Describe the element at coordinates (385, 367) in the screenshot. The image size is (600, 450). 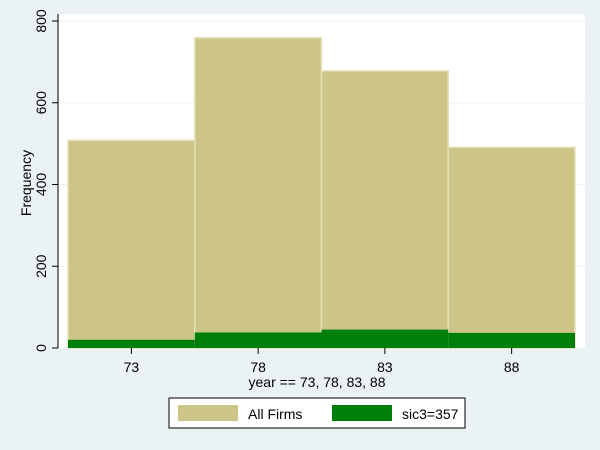
I see `x-tick-label: 83` at that location.